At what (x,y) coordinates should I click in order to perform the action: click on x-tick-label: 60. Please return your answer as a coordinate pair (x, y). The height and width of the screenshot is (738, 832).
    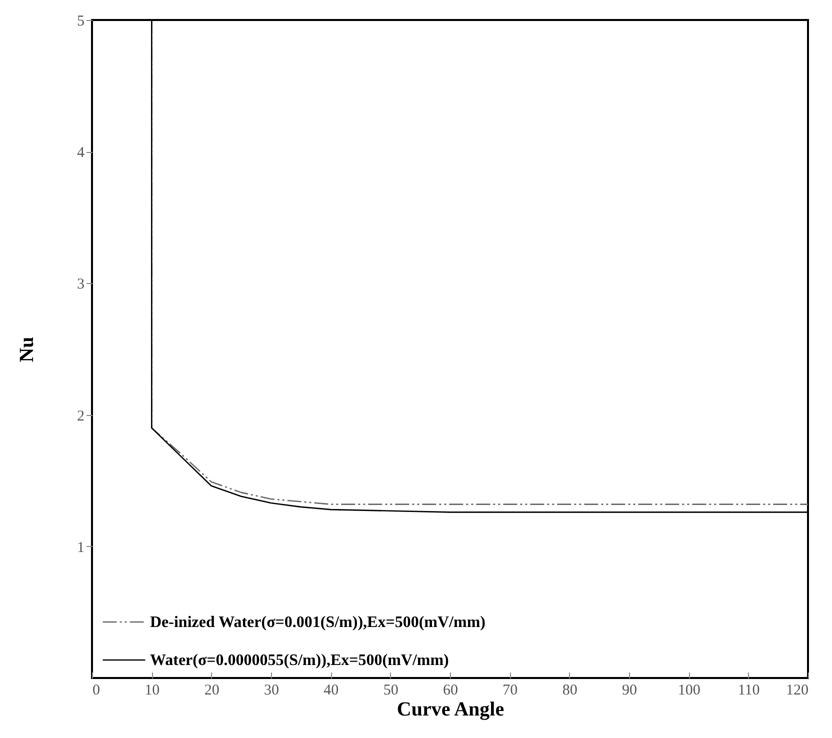
    Looking at the image, I should click on (450, 690).